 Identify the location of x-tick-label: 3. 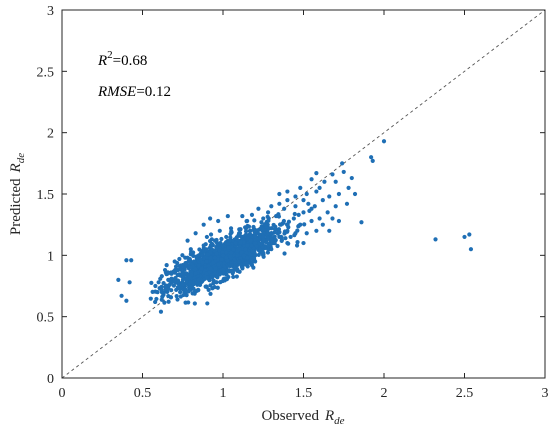
(545, 393).